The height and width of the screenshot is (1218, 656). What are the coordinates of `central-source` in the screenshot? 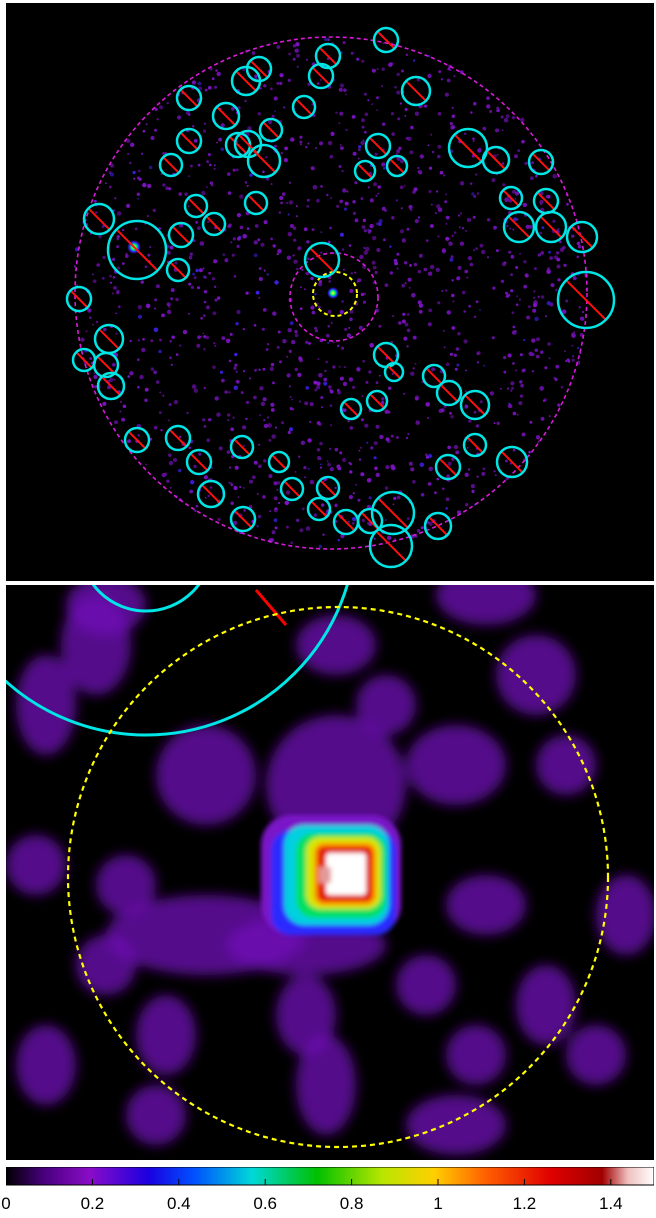 It's located at (333, 293).